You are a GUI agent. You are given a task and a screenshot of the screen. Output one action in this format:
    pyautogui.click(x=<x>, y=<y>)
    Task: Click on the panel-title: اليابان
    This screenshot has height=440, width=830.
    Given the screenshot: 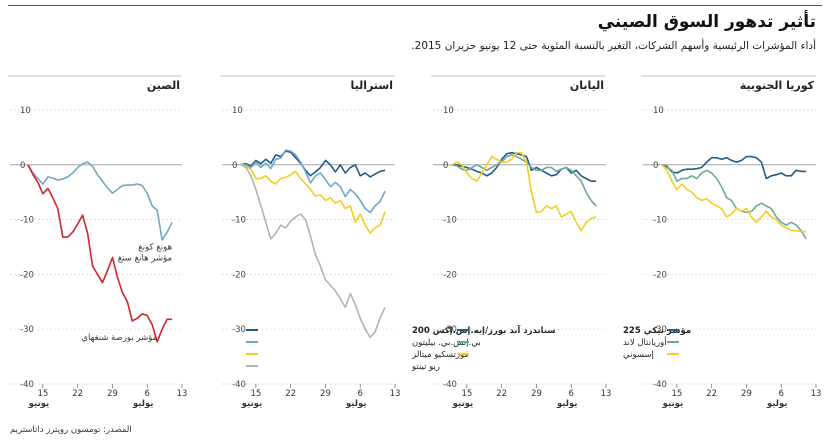 What is the action you would take?
    pyautogui.click(x=587, y=85)
    